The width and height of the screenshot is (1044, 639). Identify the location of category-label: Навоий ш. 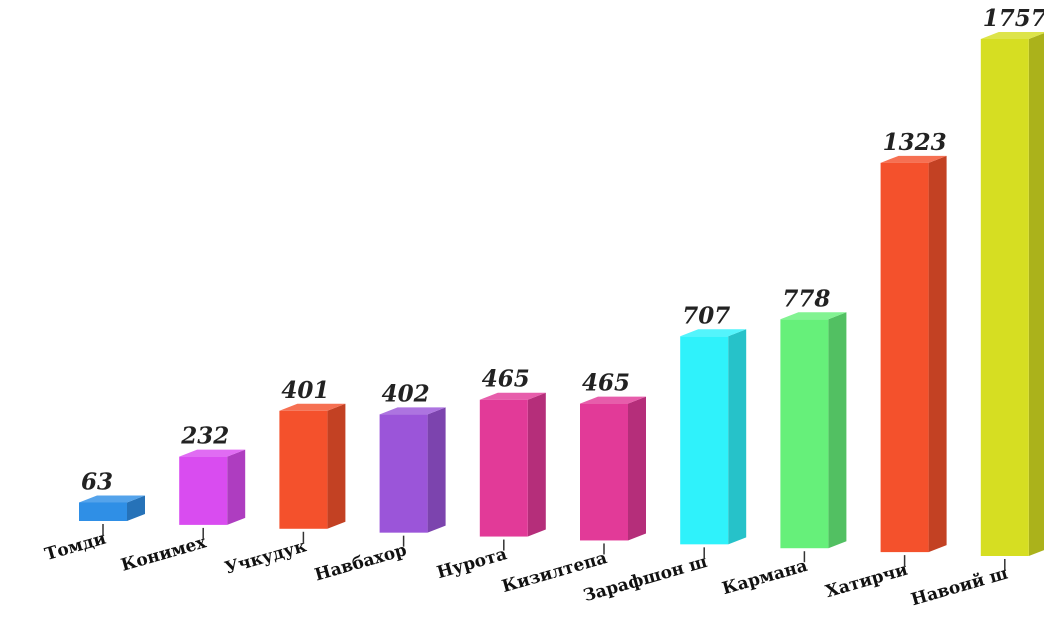
(959, 587).